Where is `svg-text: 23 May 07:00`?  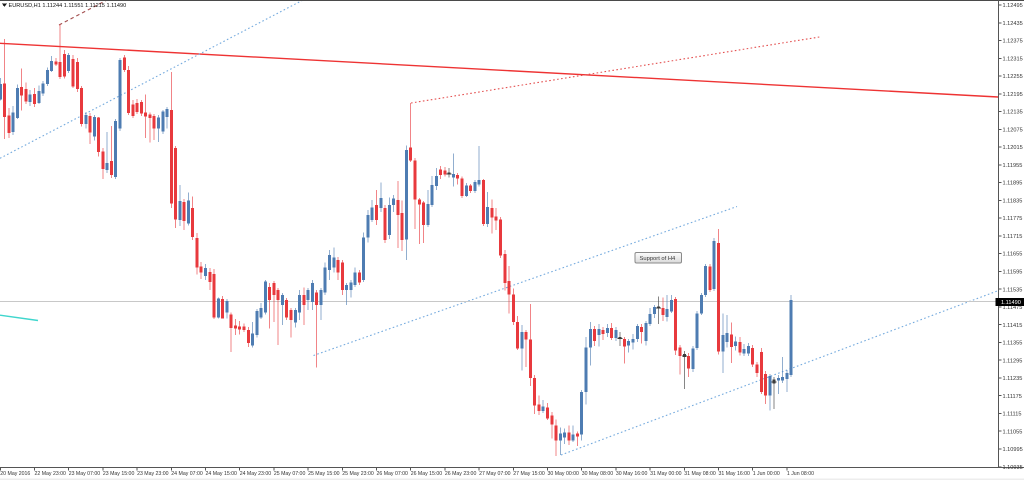 svg-text: 23 May 07:00 is located at coordinates (85, 474).